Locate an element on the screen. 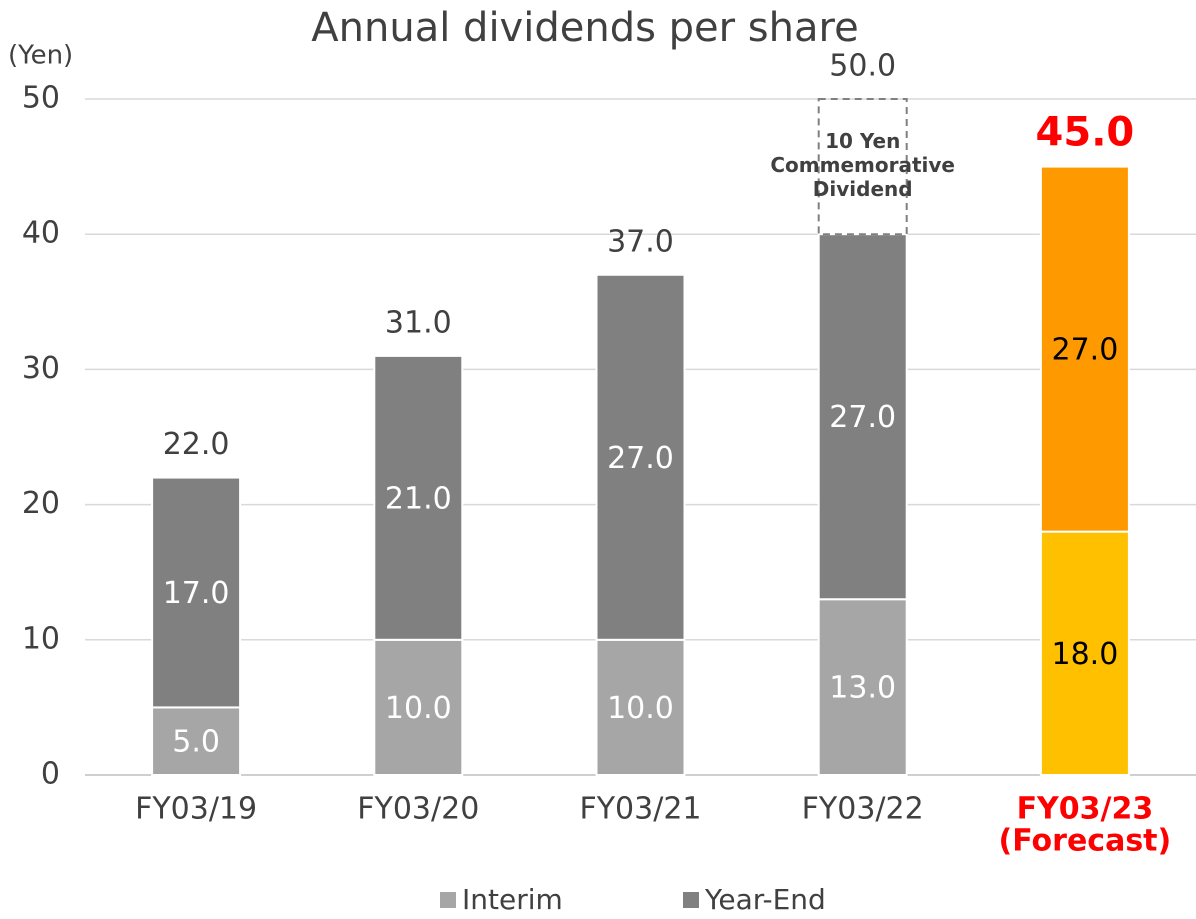  commemorative-label: 10 Yen is located at coordinates (862, 141).